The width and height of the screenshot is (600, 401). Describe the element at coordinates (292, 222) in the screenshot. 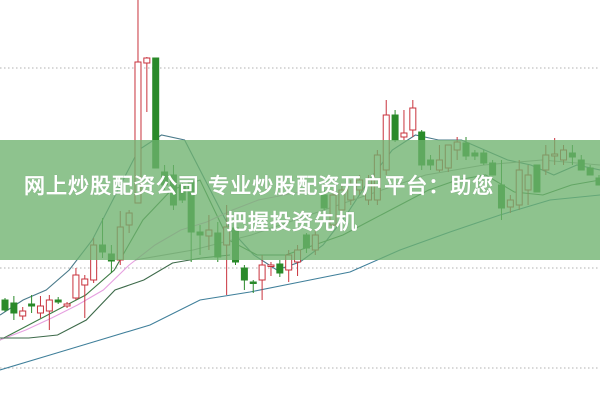

I see `banner-title-line2: 把握投资先机` at that location.